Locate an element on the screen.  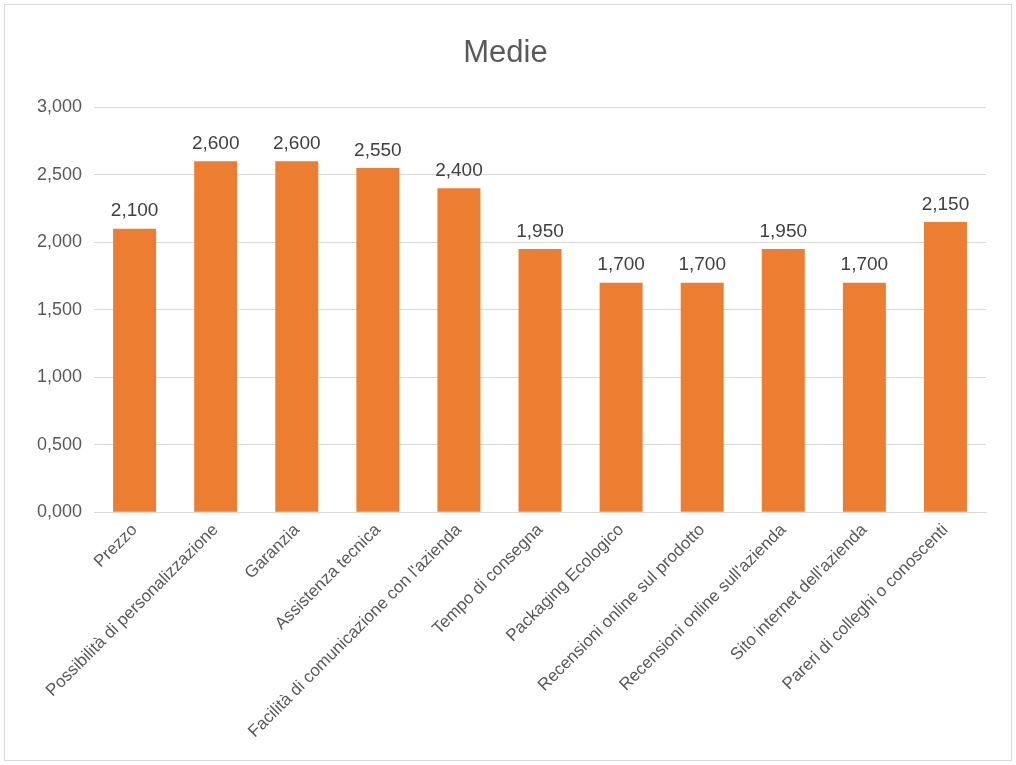
y-tick-label: 0,000 is located at coordinates (60, 511).